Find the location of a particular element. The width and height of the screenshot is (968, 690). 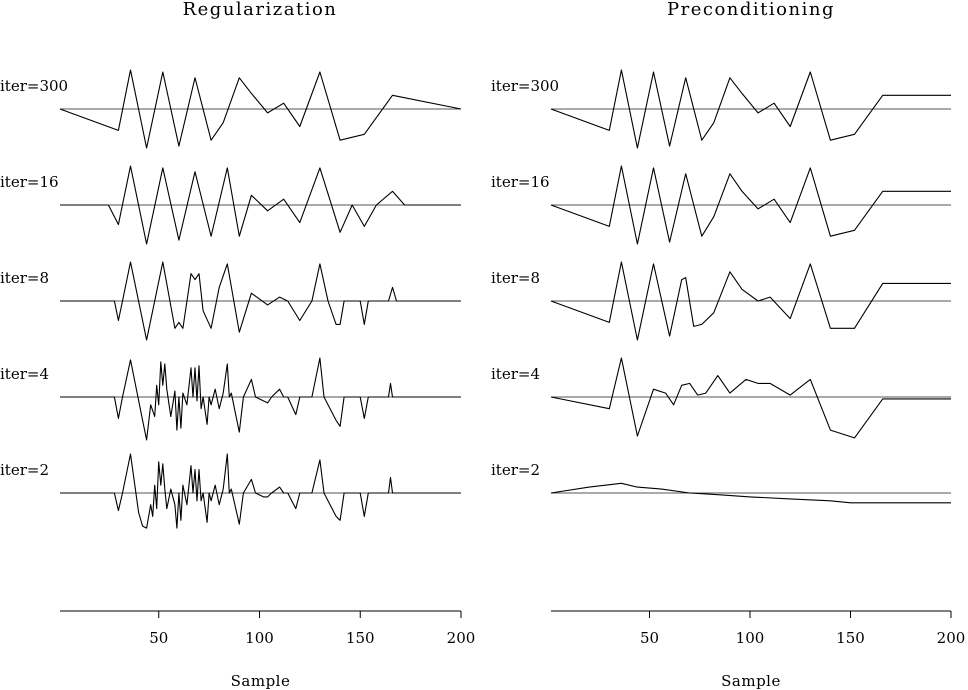

preconditioning-iter-300-trace is located at coordinates (750, 109).